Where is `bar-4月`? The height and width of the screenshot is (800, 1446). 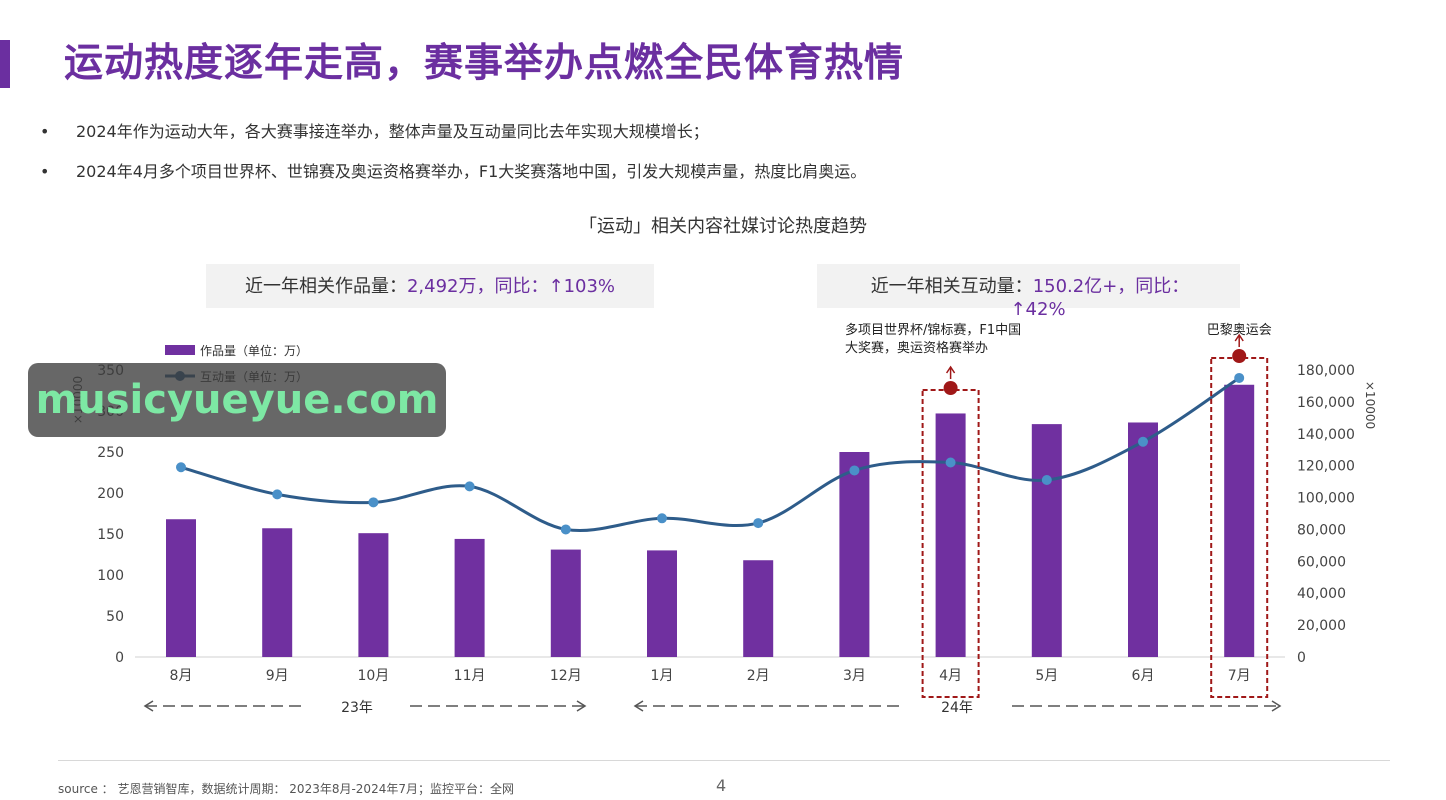
bar-4月 is located at coordinates (950, 535).